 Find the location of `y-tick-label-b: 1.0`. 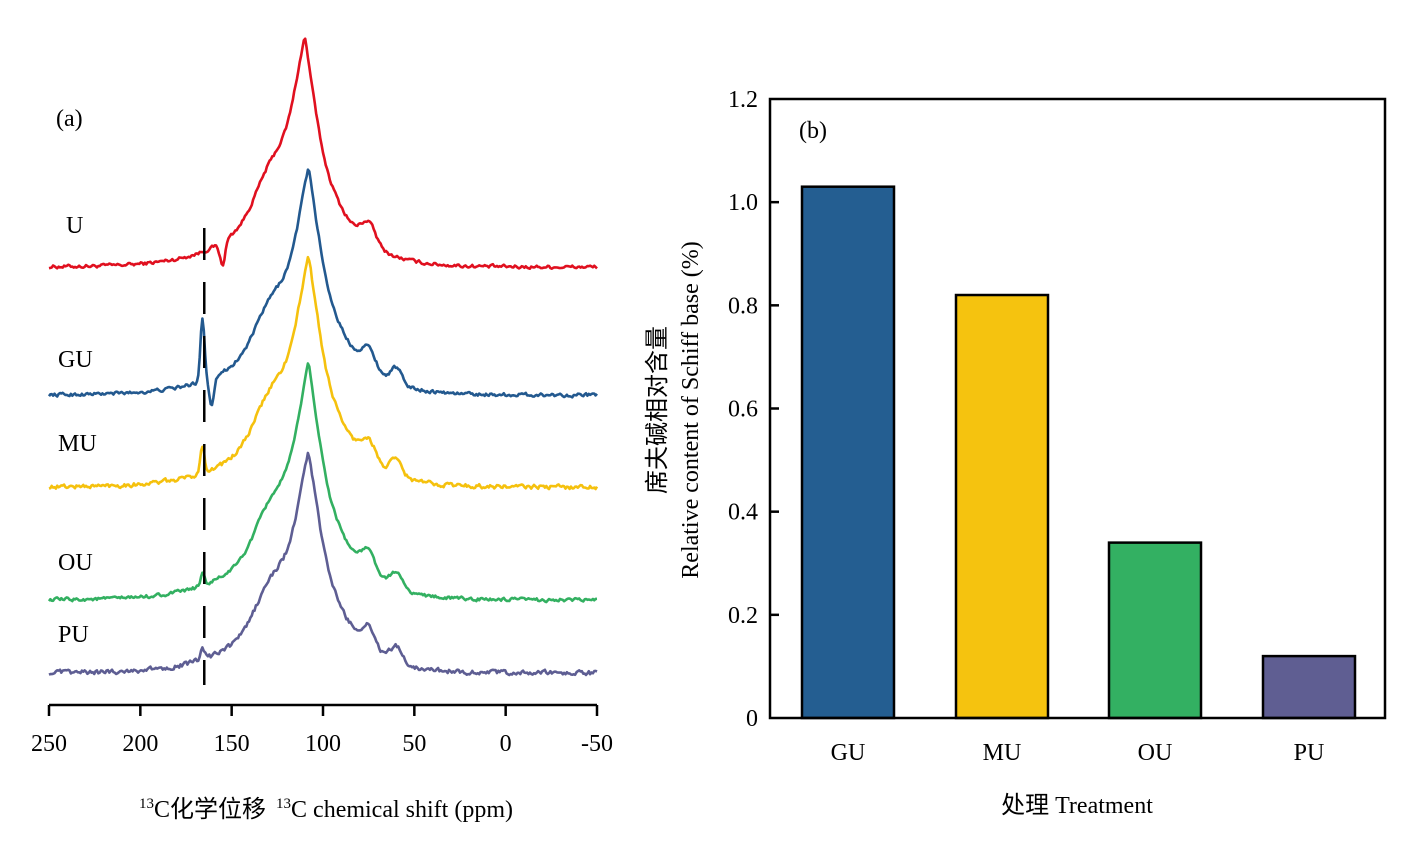

y-tick-label-b: 1.0 is located at coordinates (743, 203).